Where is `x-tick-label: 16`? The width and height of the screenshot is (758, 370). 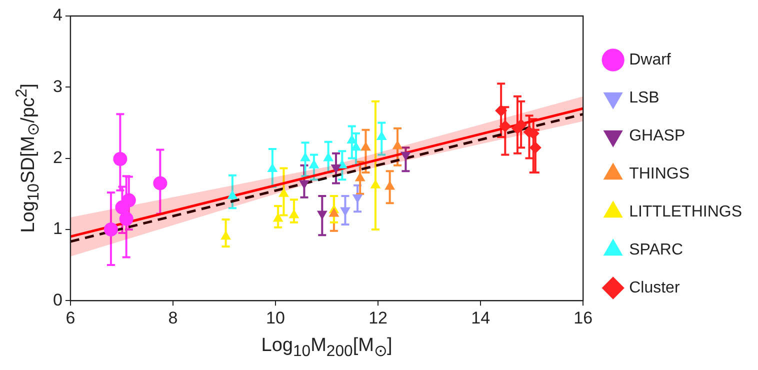
x-tick-label: 16 is located at coordinates (583, 318).